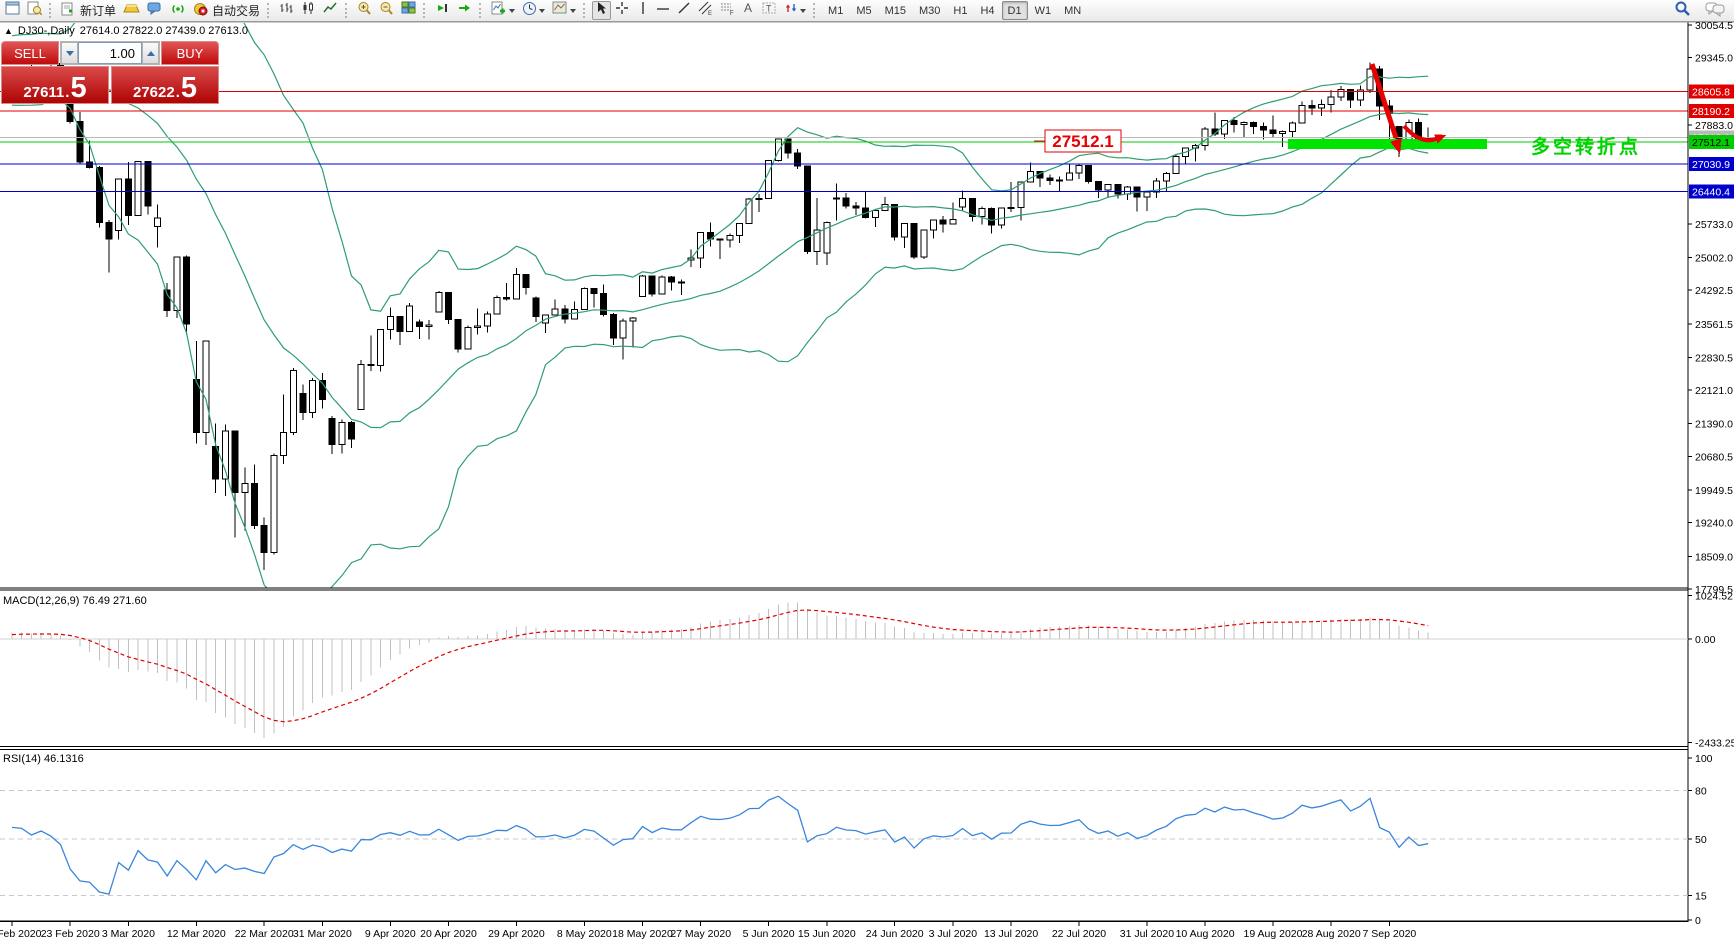 The image size is (1734, 942). What do you see at coordinates (987, 10) in the screenshot?
I see `timeframe-h4: H4` at bounding box center [987, 10].